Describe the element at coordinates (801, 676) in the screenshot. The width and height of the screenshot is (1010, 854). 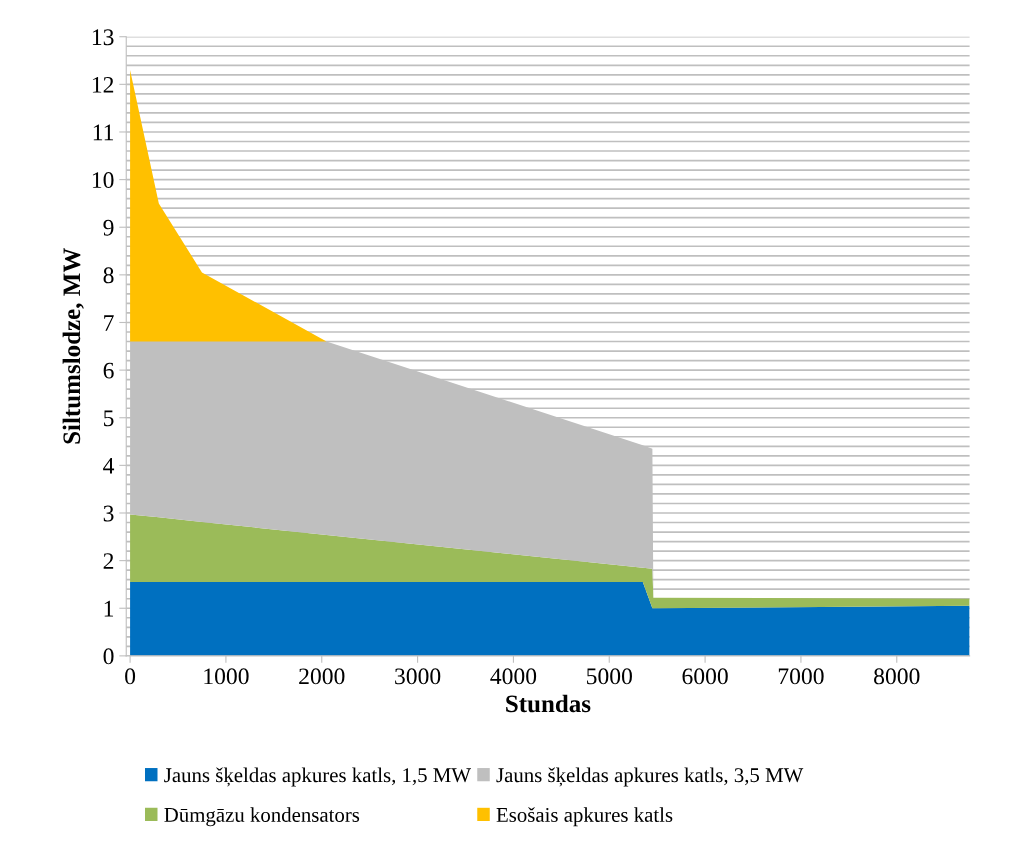
I see `x-tick-label: 7000` at that location.